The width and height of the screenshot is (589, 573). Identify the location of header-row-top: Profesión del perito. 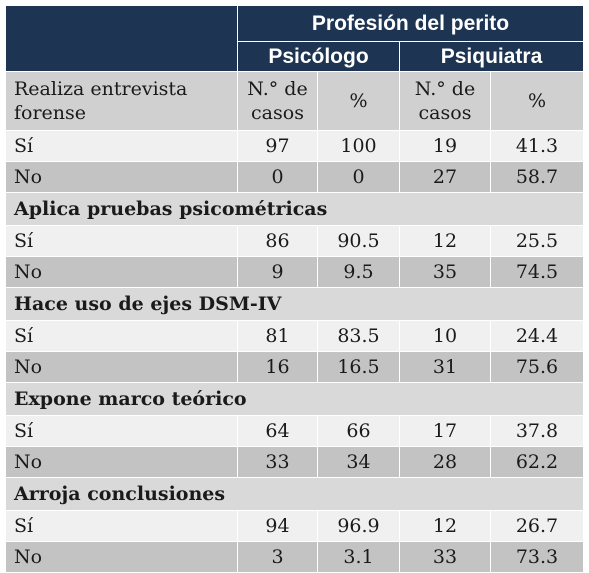
(295, 38).